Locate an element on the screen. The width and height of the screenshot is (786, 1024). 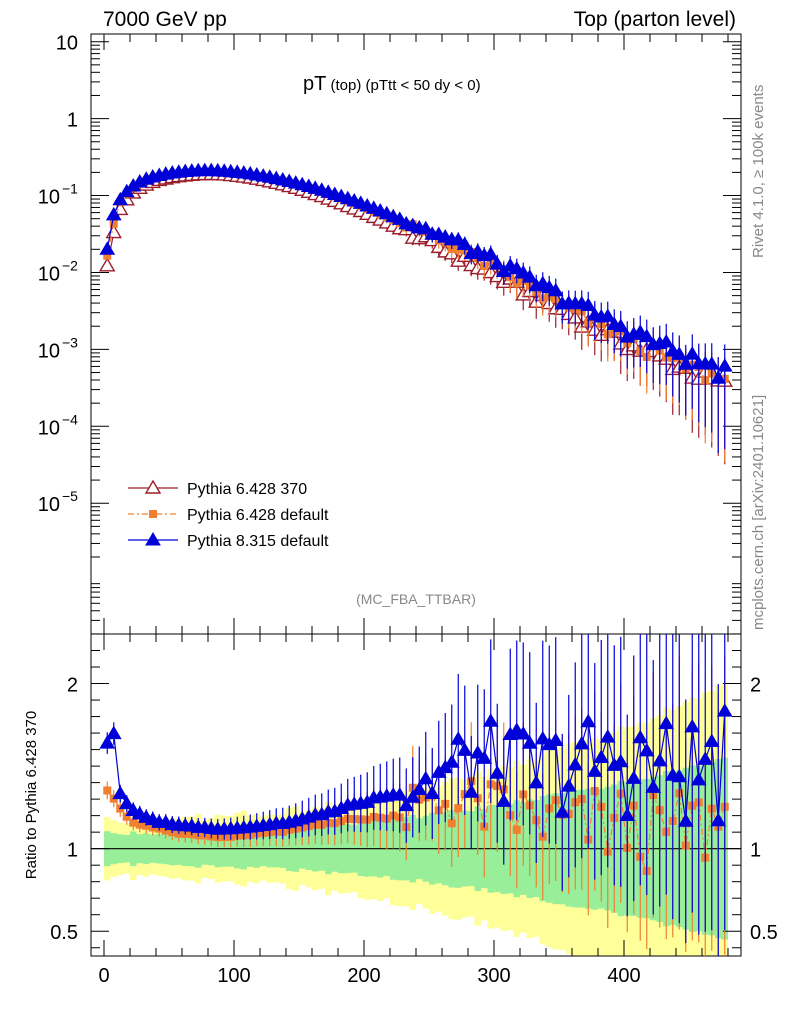
main-y-tick-exponent: −3 is located at coordinates (70, 342).